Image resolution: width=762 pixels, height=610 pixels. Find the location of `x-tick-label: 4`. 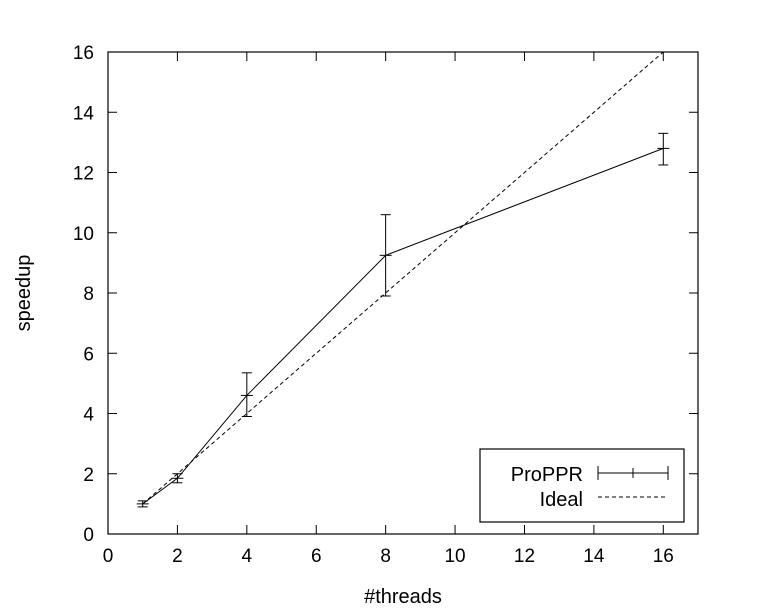

x-tick-label: 4 is located at coordinates (247, 556).